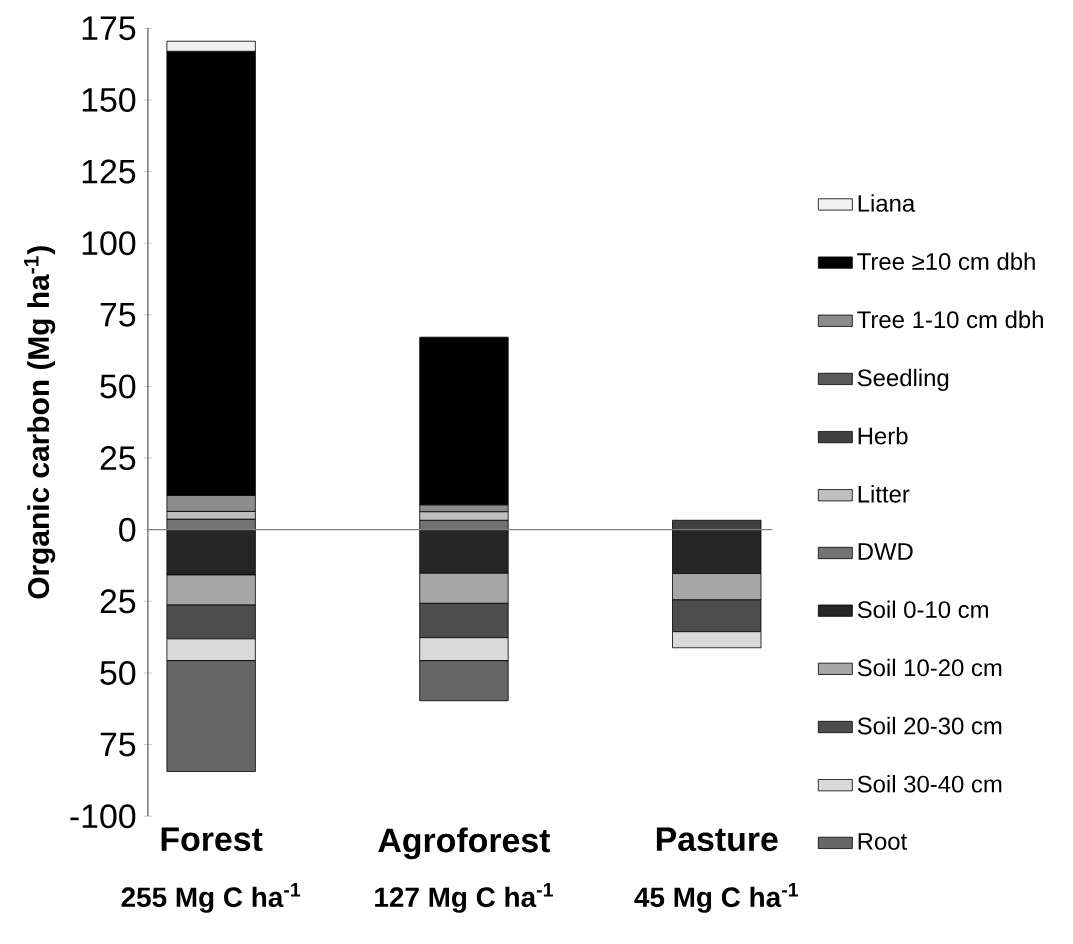 This screenshot has width=1073, height=944. What do you see at coordinates (884, 494) in the screenshot?
I see `legend-label: Litter` at bounding box center [884, 494].